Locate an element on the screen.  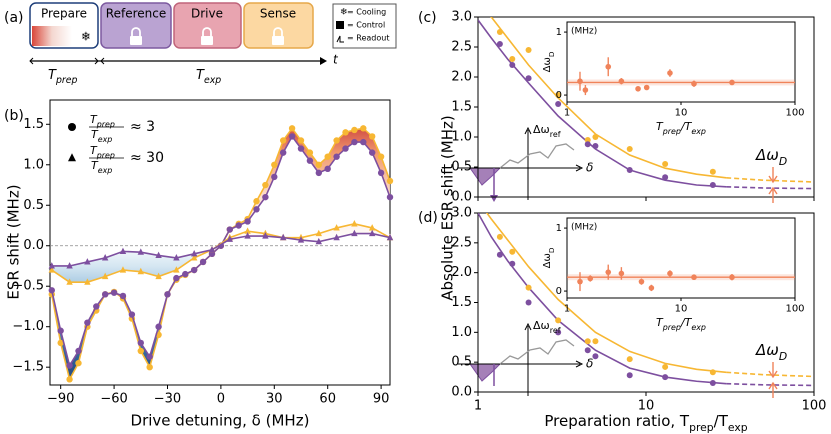
y-tick-label: 0.5 is located at coordinates (461, 167).